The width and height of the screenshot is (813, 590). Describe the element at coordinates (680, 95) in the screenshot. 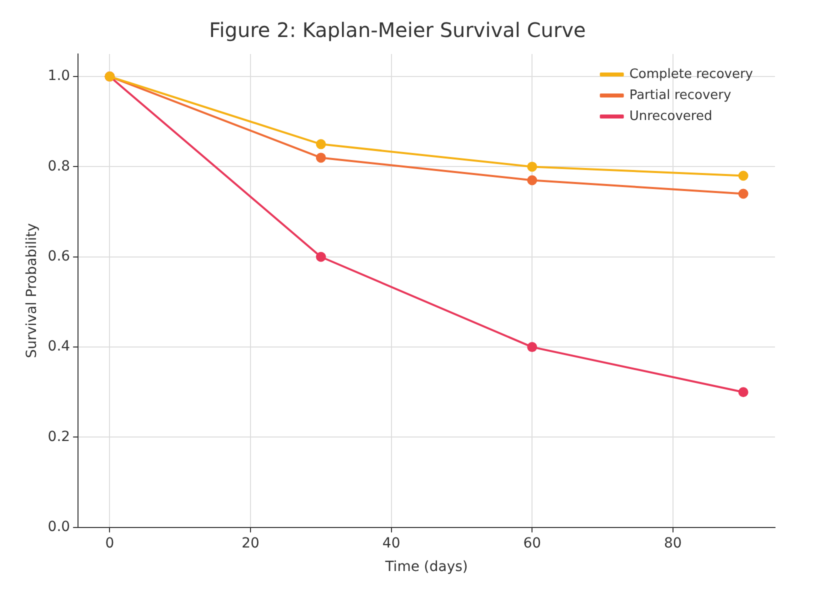

I see `legend-label: Partial recovery` at that location.